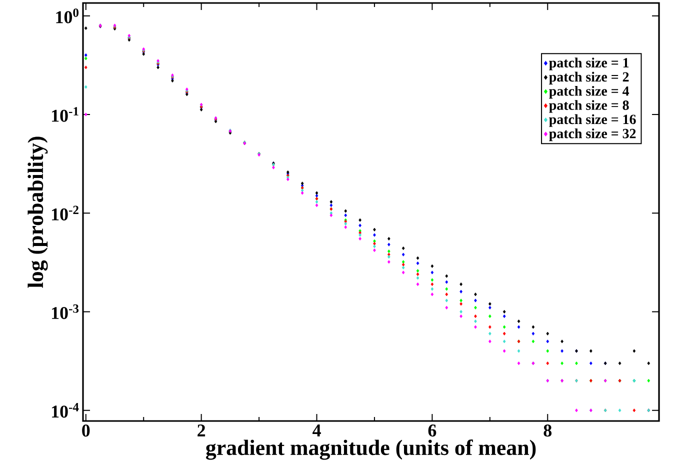 This screenshot has height=476, width=678. I want to click on y-tick-label: 10$^{-2}$, so click(65, 213).